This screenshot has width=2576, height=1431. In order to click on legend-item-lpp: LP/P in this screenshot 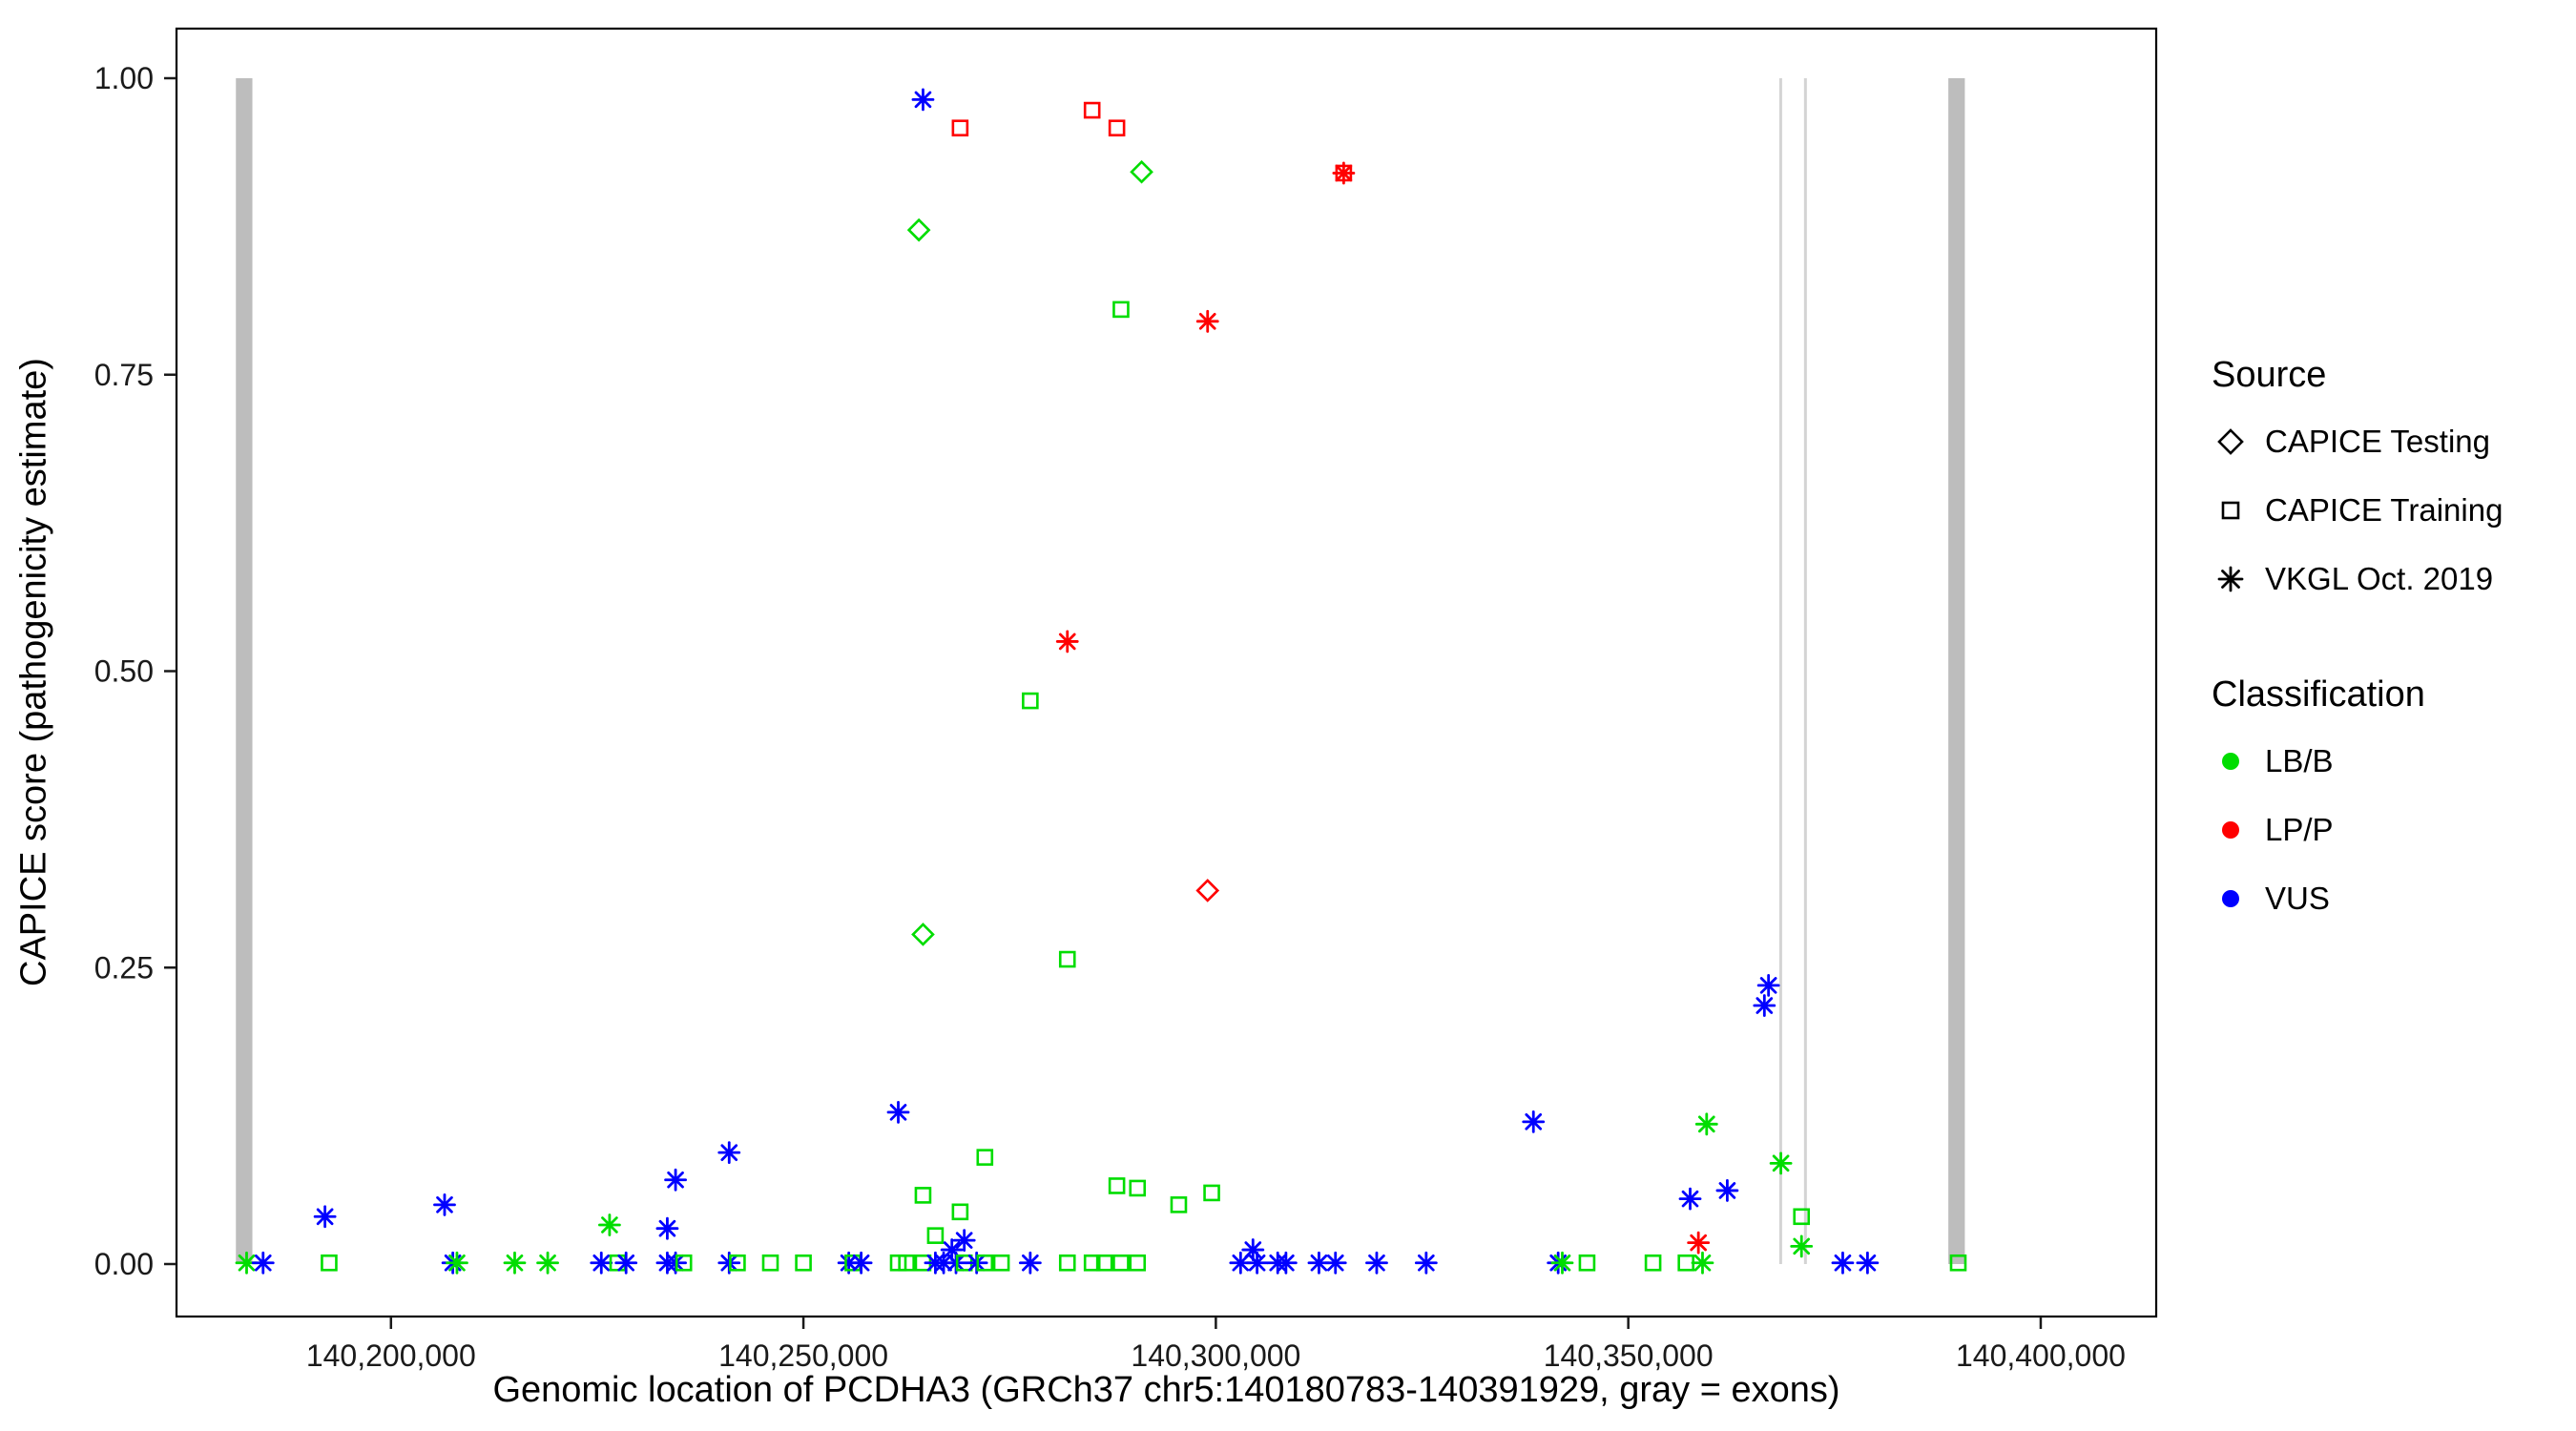, I will do `click(2388, 830)`.